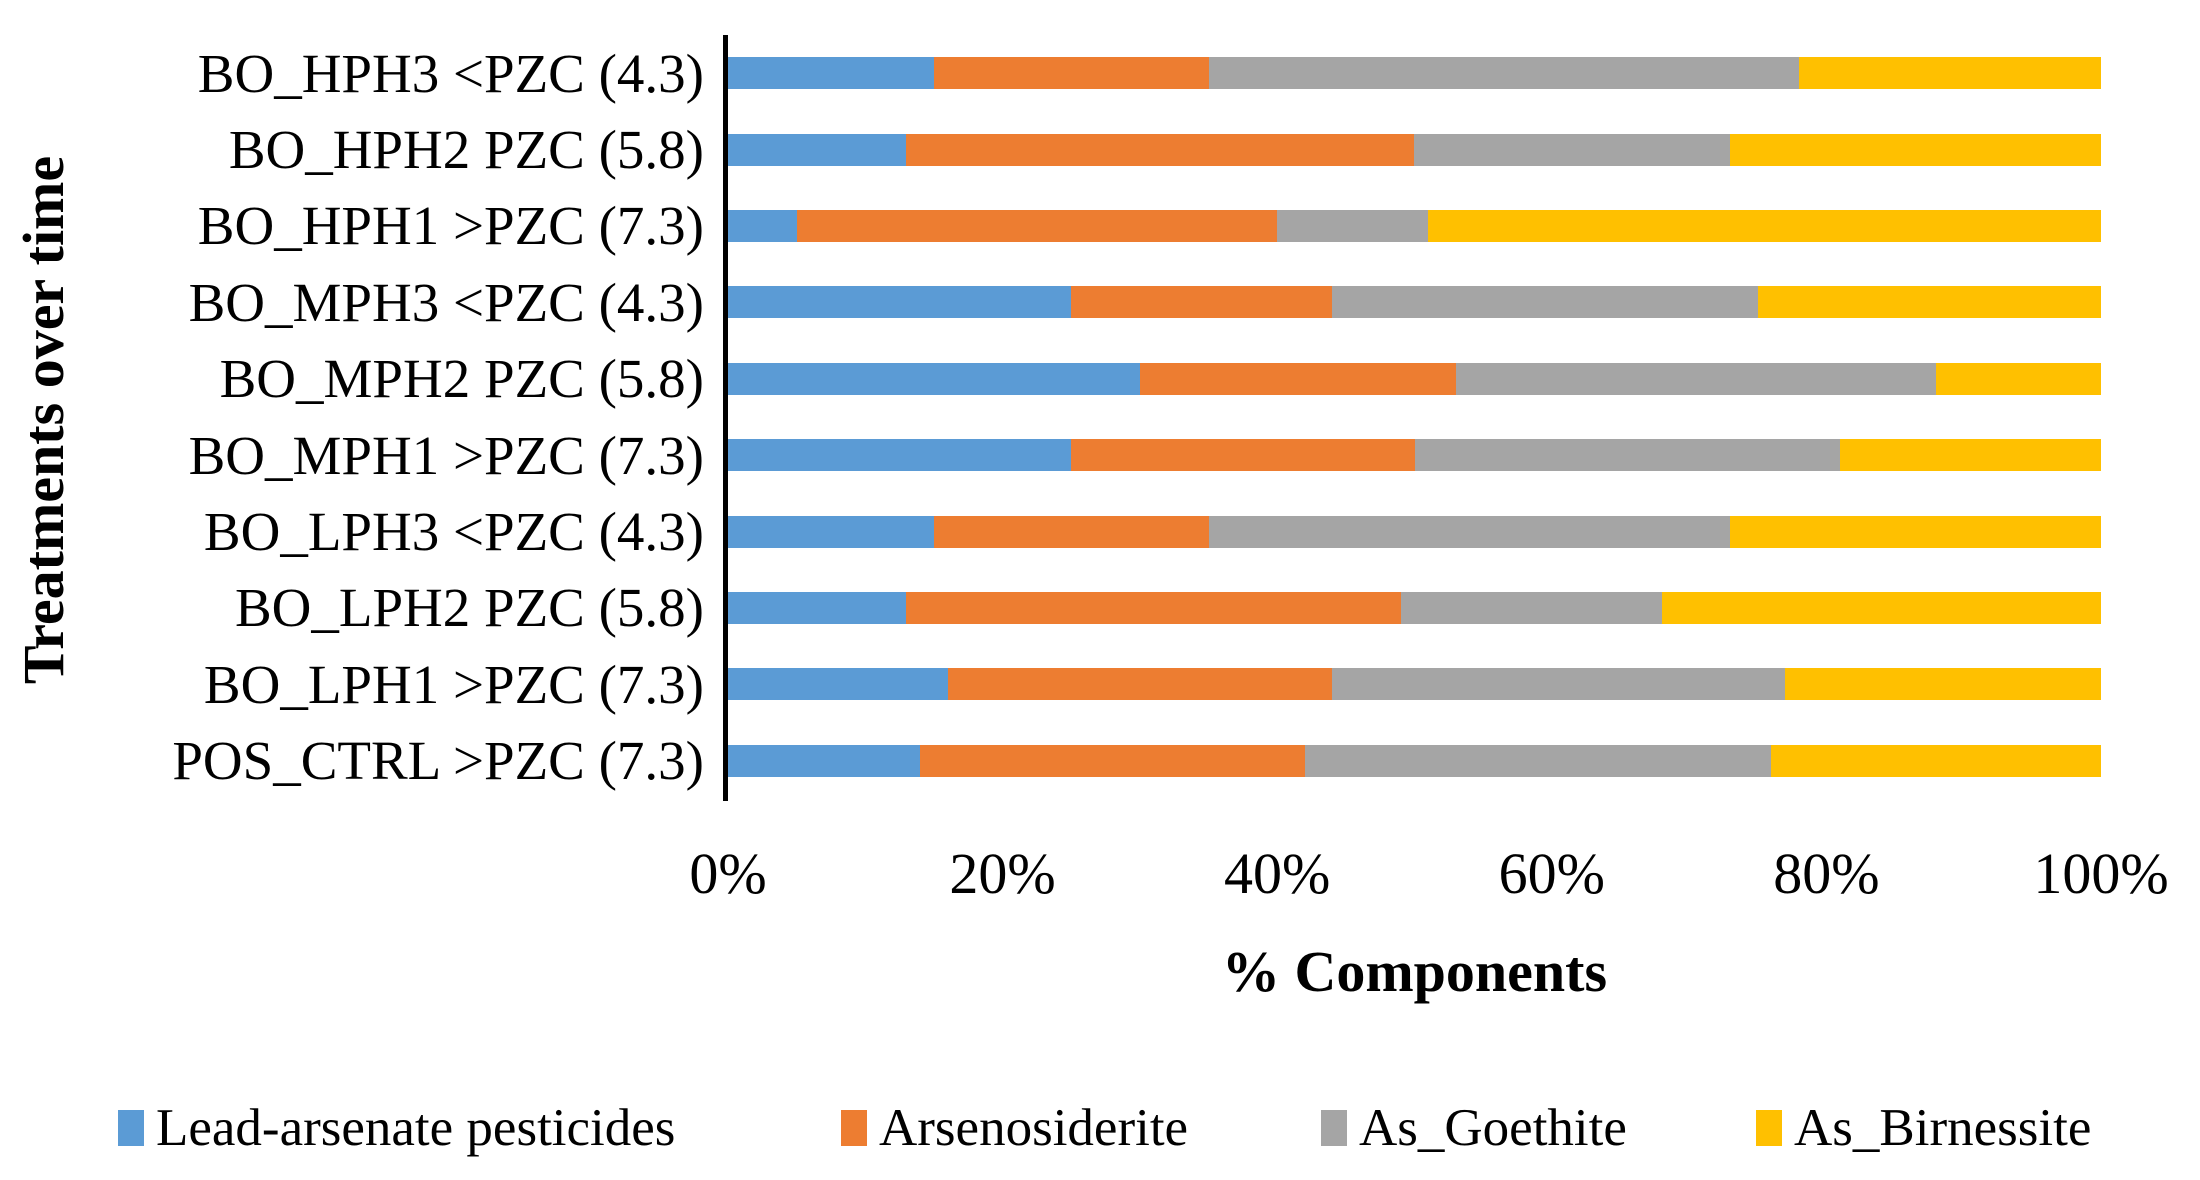 Image resolution: width=2200 pixels, height=1180 pixels. What do you see at coordinates (725, 418) in the screenshot?
I see `y-axis-line` at bounding box center [725, 418].